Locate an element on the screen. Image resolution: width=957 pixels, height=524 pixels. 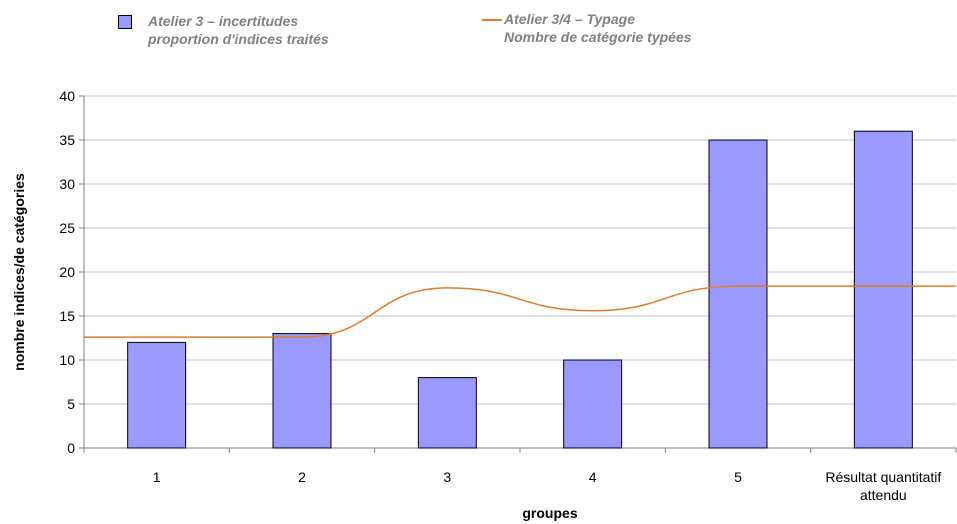
legend-line-label-line1: Atelier 3/4 – Typage is located at coordinates (569, 19).